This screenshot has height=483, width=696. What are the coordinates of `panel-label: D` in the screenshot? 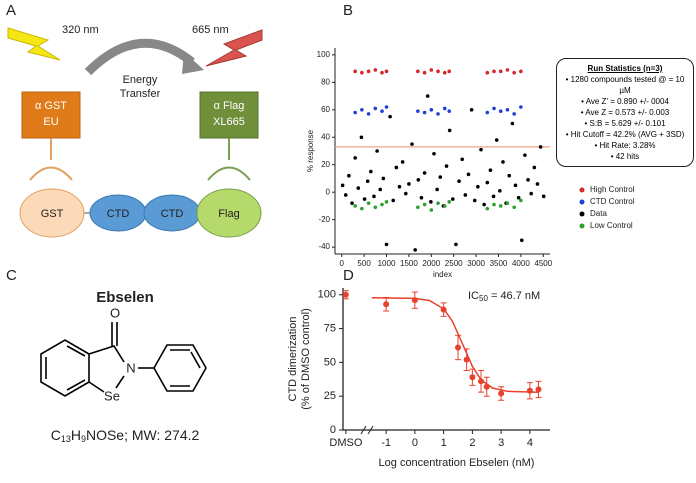 It's located at (348, 275).